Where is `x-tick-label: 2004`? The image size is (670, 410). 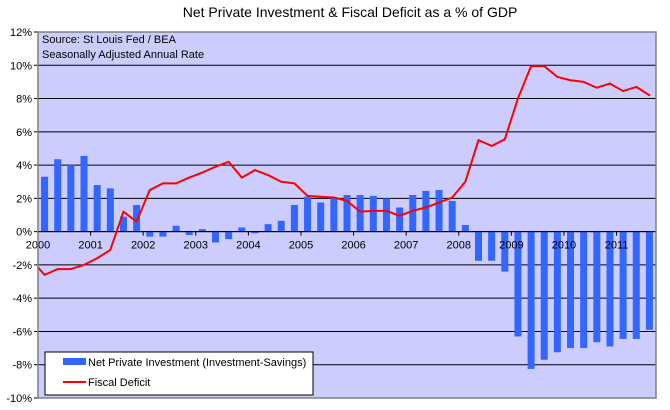 x-tick-label: 2004 is located at coordinates (248, 246).